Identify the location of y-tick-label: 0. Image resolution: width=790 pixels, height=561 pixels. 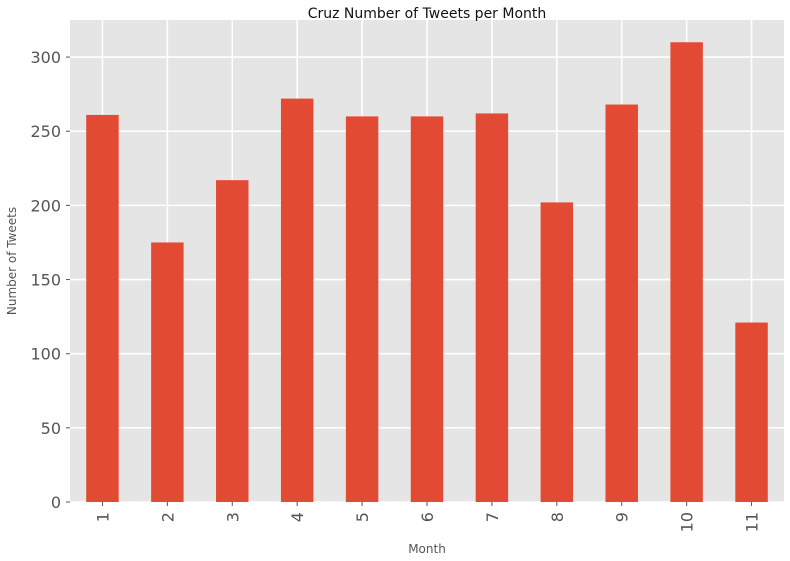
(56, 502).